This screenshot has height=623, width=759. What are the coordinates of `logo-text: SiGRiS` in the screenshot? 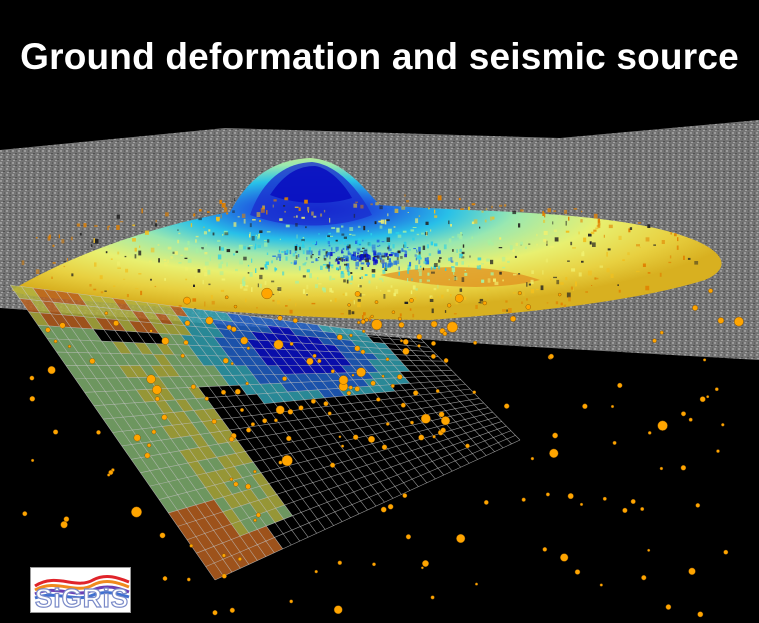 It's located at (82, 597).